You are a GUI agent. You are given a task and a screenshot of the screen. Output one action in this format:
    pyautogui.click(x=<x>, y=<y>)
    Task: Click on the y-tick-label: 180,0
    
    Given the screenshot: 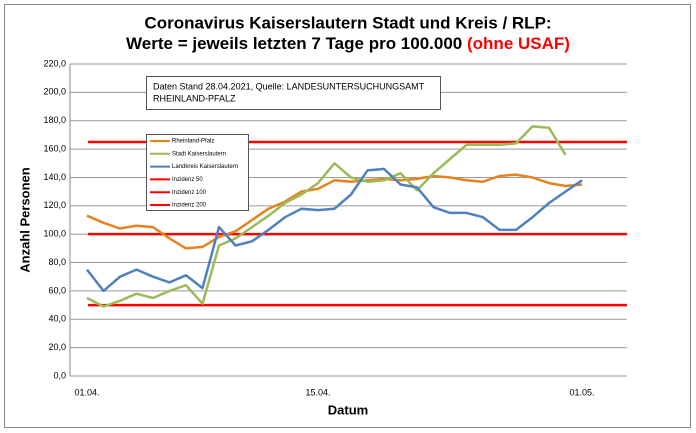 What is the action you would take?
    pyautogui.click(x=54, y=120)
    